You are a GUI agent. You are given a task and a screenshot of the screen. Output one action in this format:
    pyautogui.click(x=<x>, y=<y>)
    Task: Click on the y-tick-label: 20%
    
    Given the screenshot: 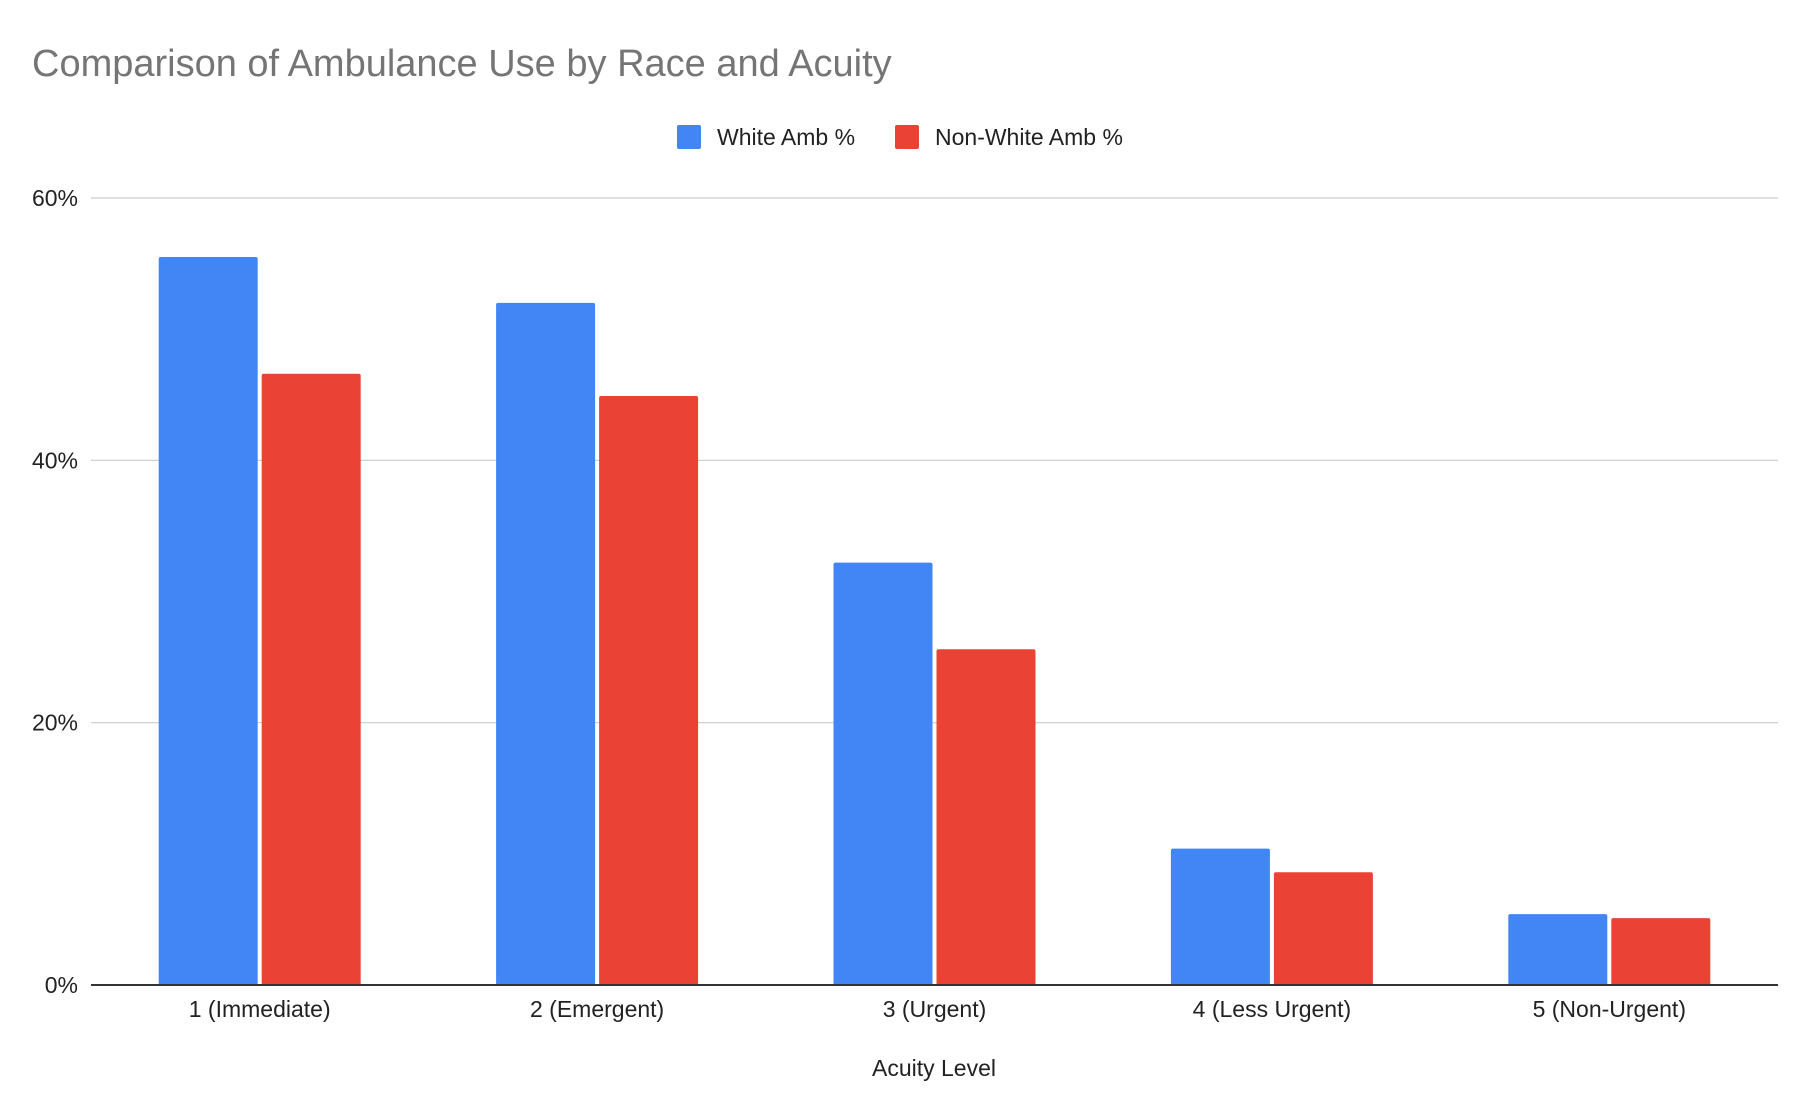 What is the action you would take?
    pyautogui.click(x=55, y=723)
    